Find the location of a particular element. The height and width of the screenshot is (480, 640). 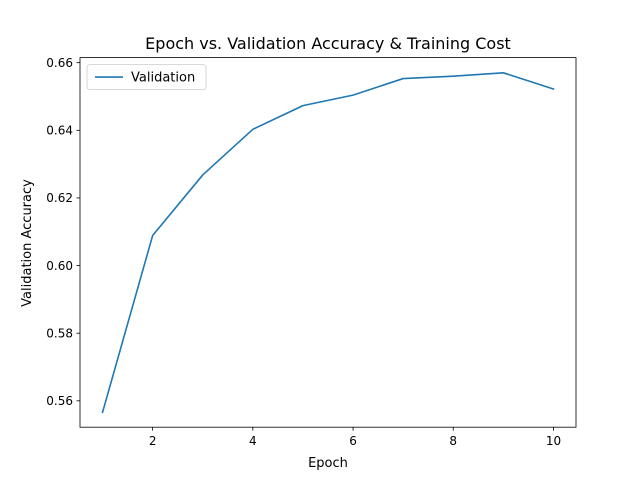

legend-label: Validation is located at coordinates (163, 78).